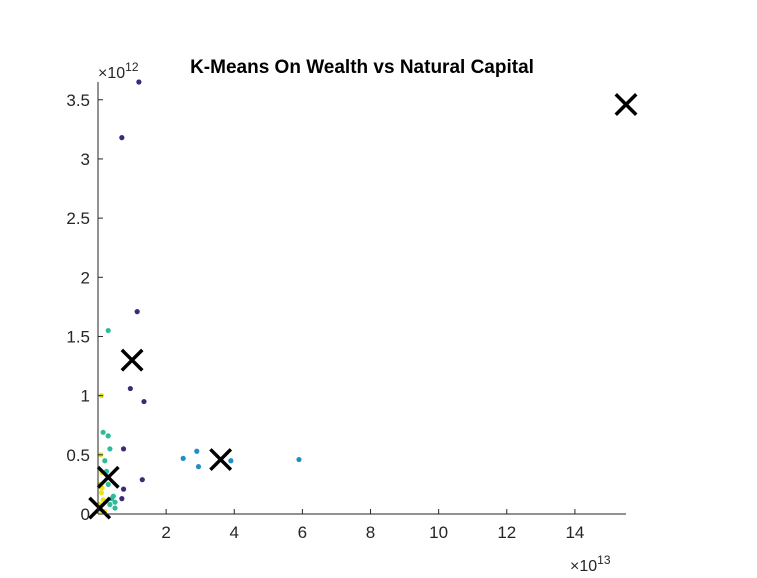  Describe the element at coordinates (574, 566) in the screenshot. I see `x-multiplier-times: ×` at that location.